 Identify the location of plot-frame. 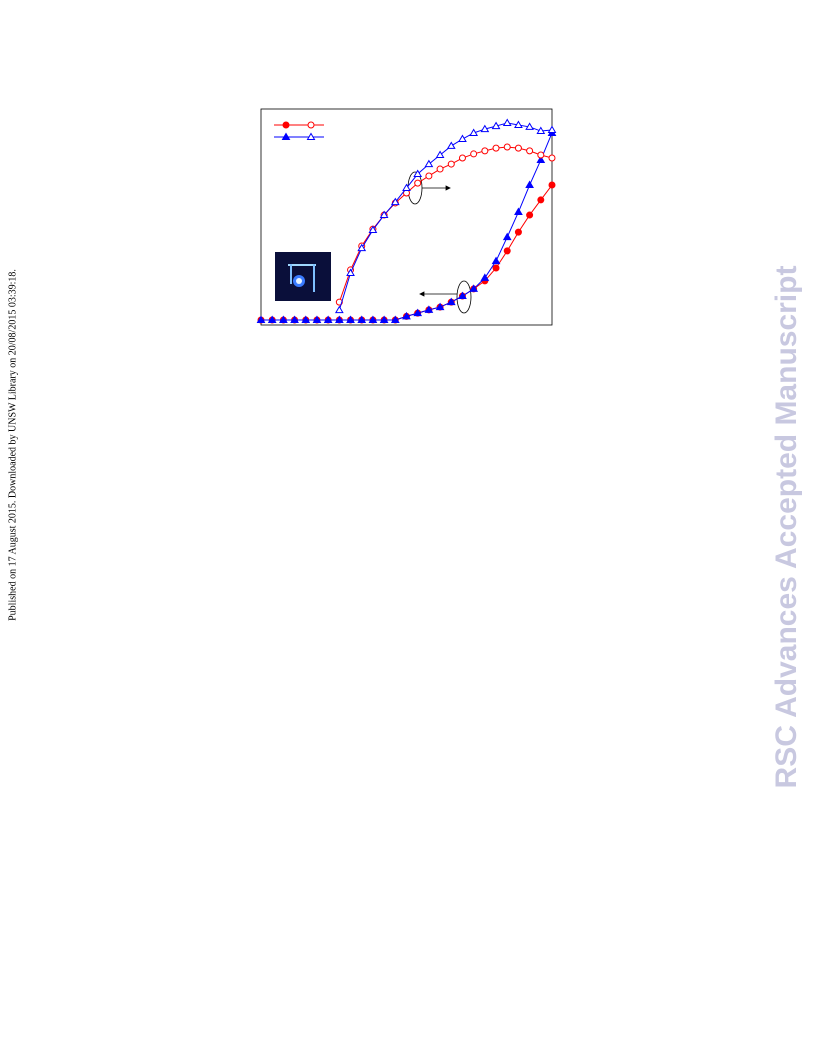
(406, 217).